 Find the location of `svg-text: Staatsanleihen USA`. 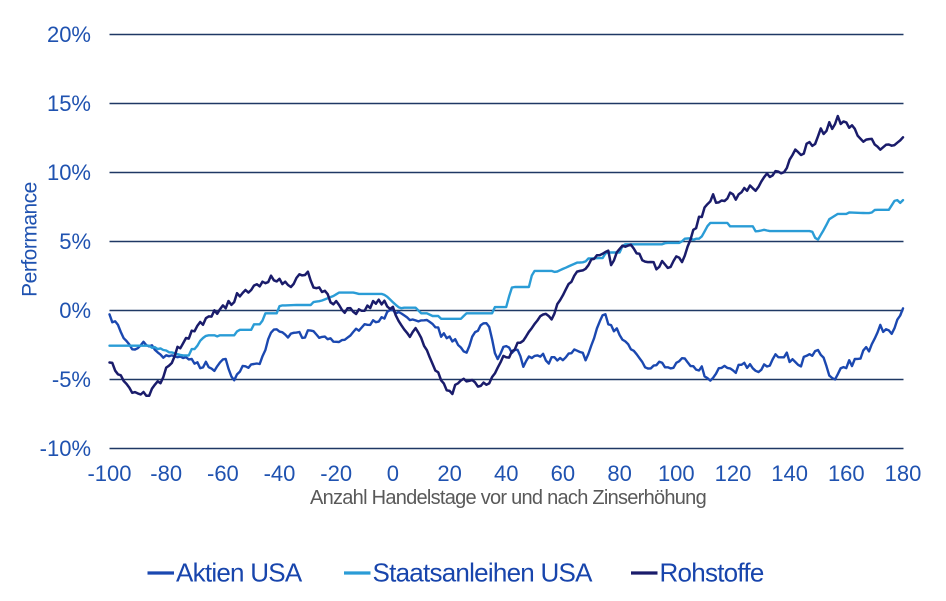

svg-text: Staatsanleihen USA is located at coordinates (483, 573).